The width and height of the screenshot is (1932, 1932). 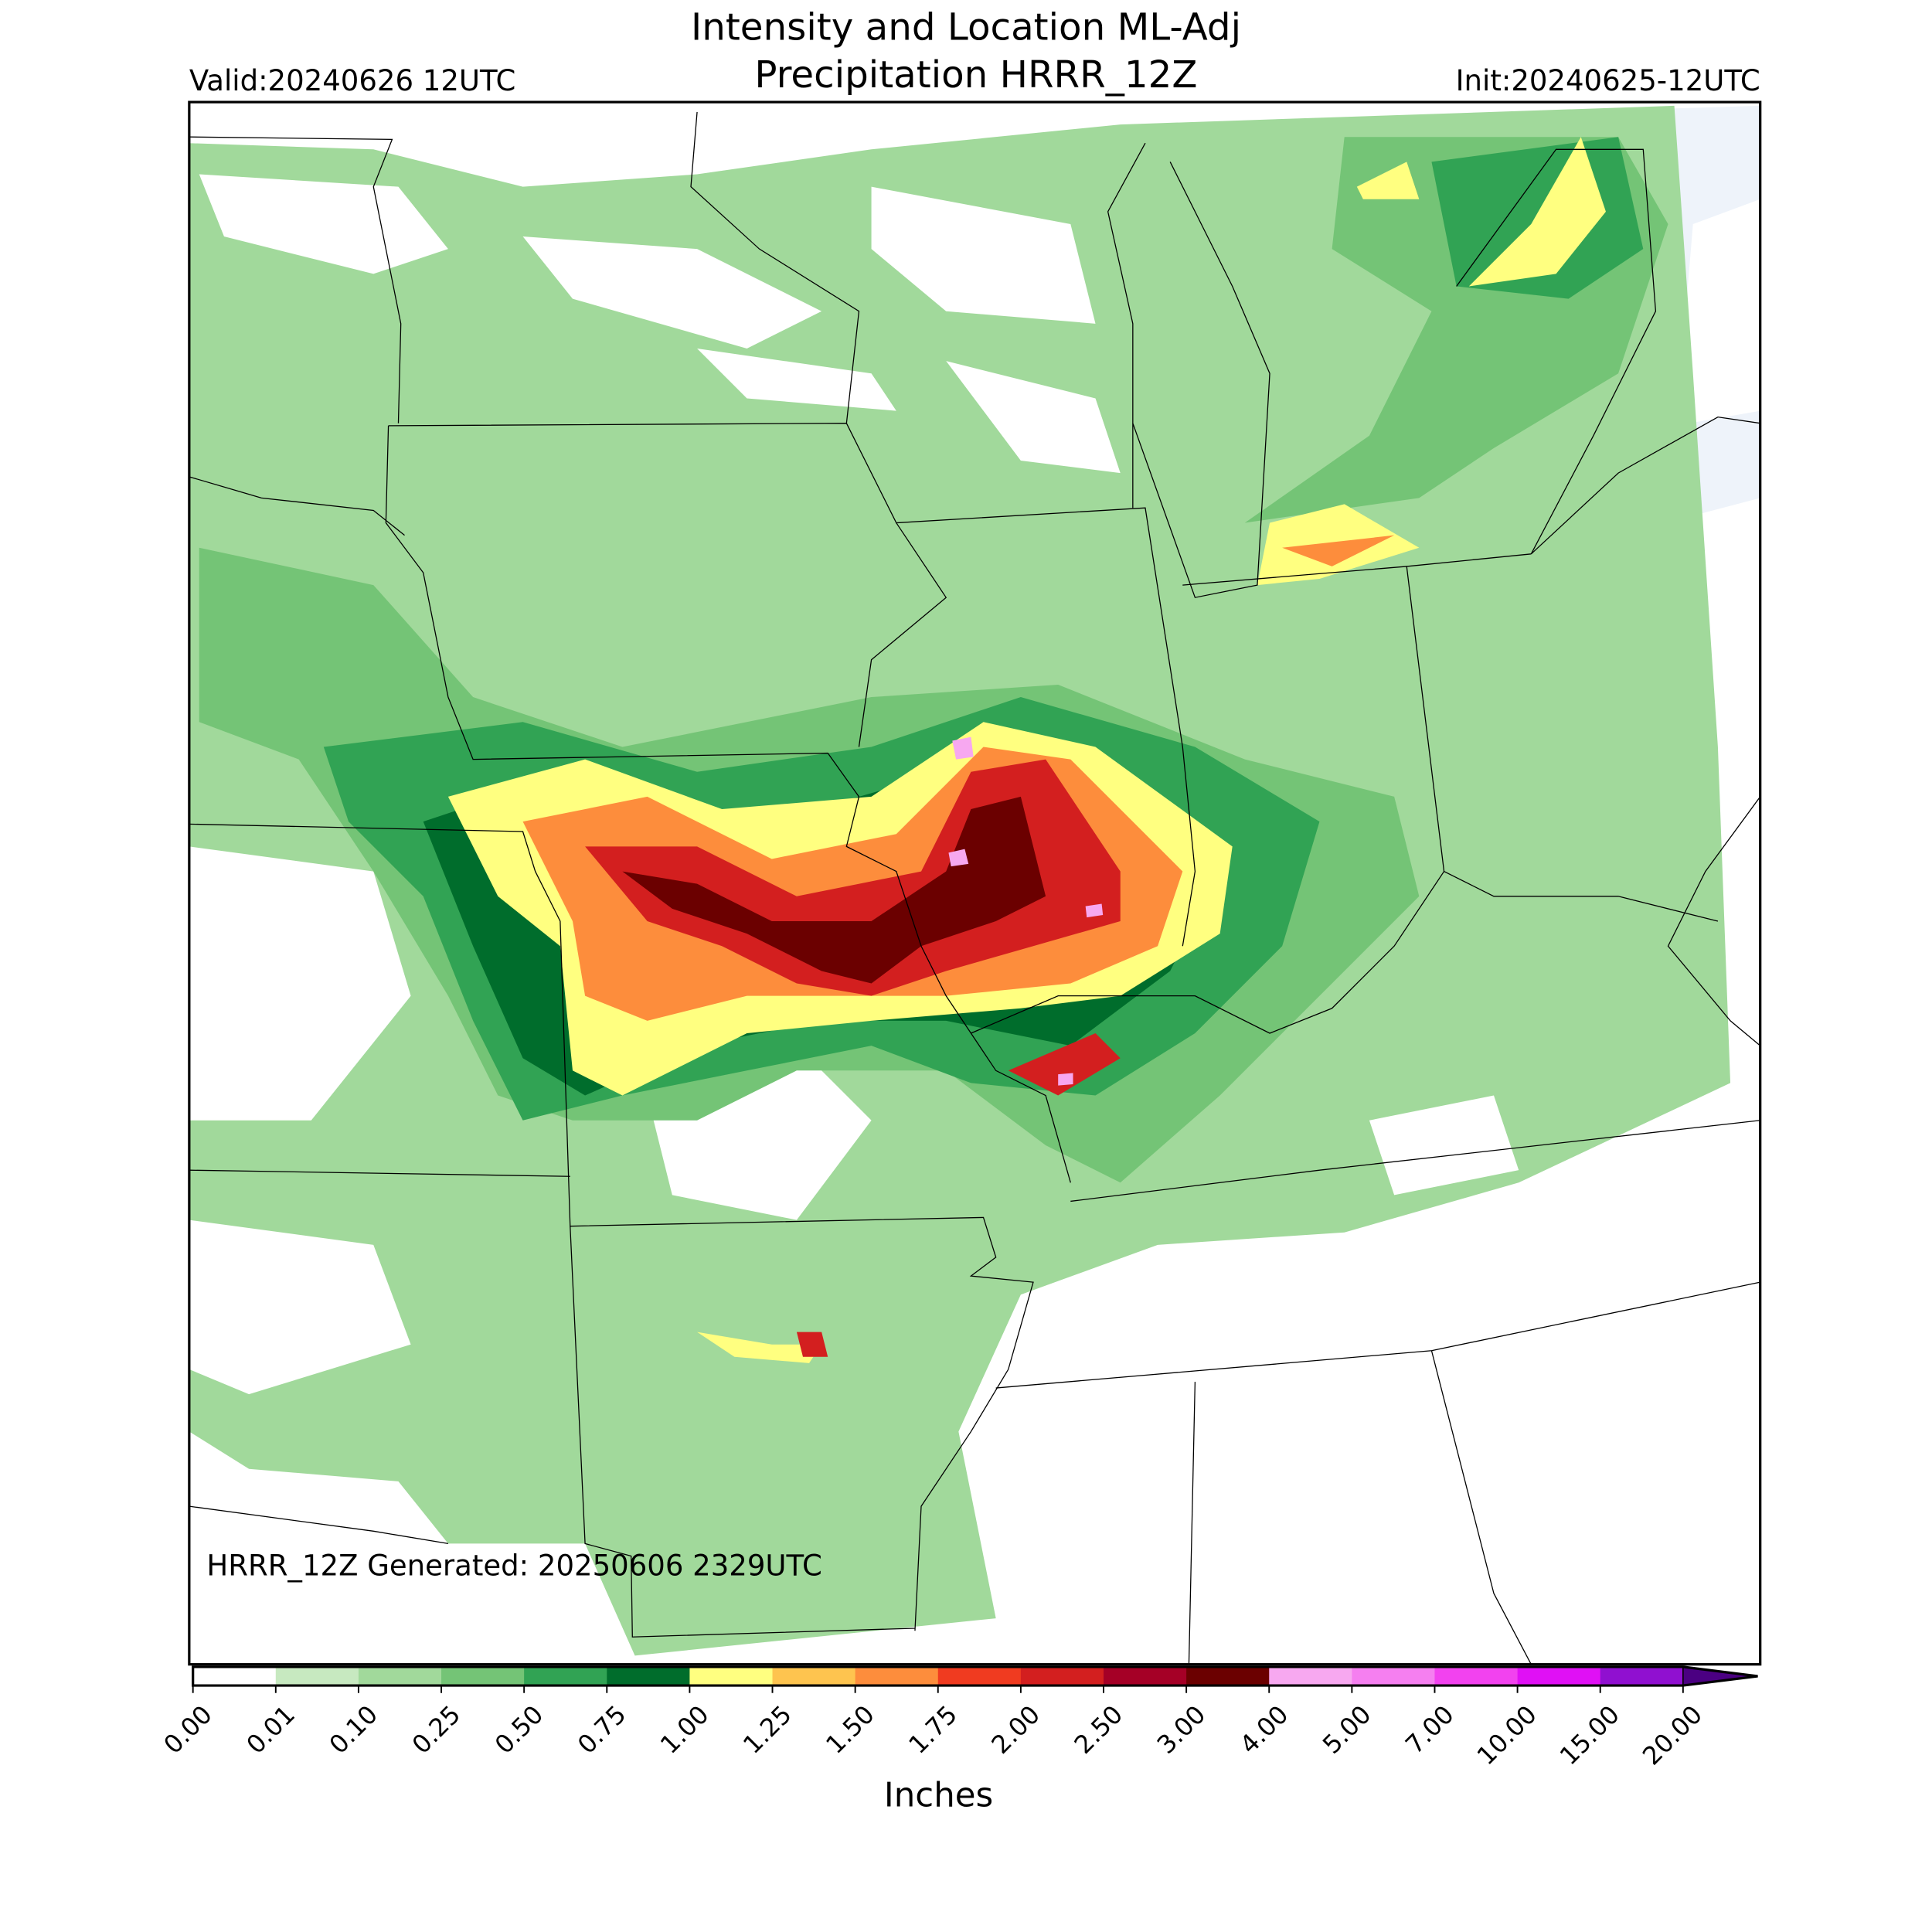 I want to click on colorbar-extend, so click(x=1720, y=1675).